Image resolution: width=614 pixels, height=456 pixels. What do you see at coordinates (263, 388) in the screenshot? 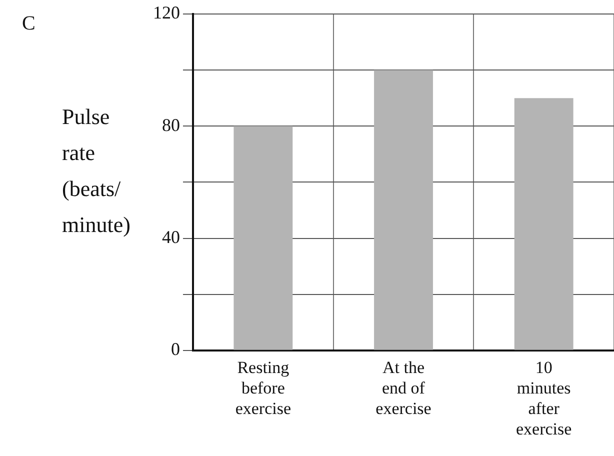
I see `x-tick-label: Resting before exercise` at bounding box center [263, 388].